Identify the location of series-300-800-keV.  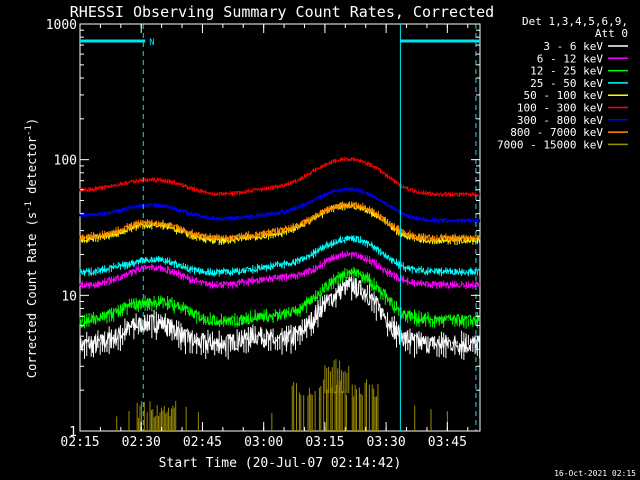
(280, 205).